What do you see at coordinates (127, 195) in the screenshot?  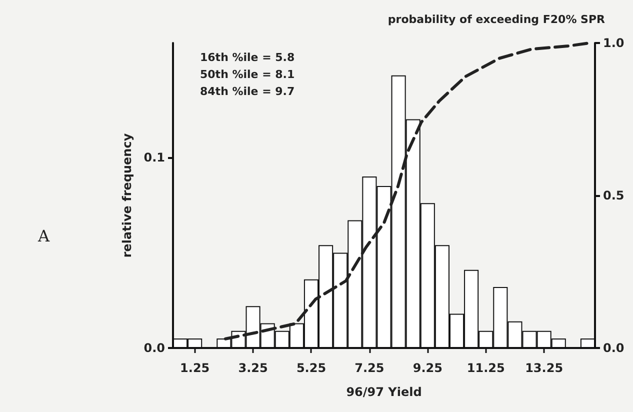 I see `y-axis-title: relative frequency` at bounding box center [127, 195].